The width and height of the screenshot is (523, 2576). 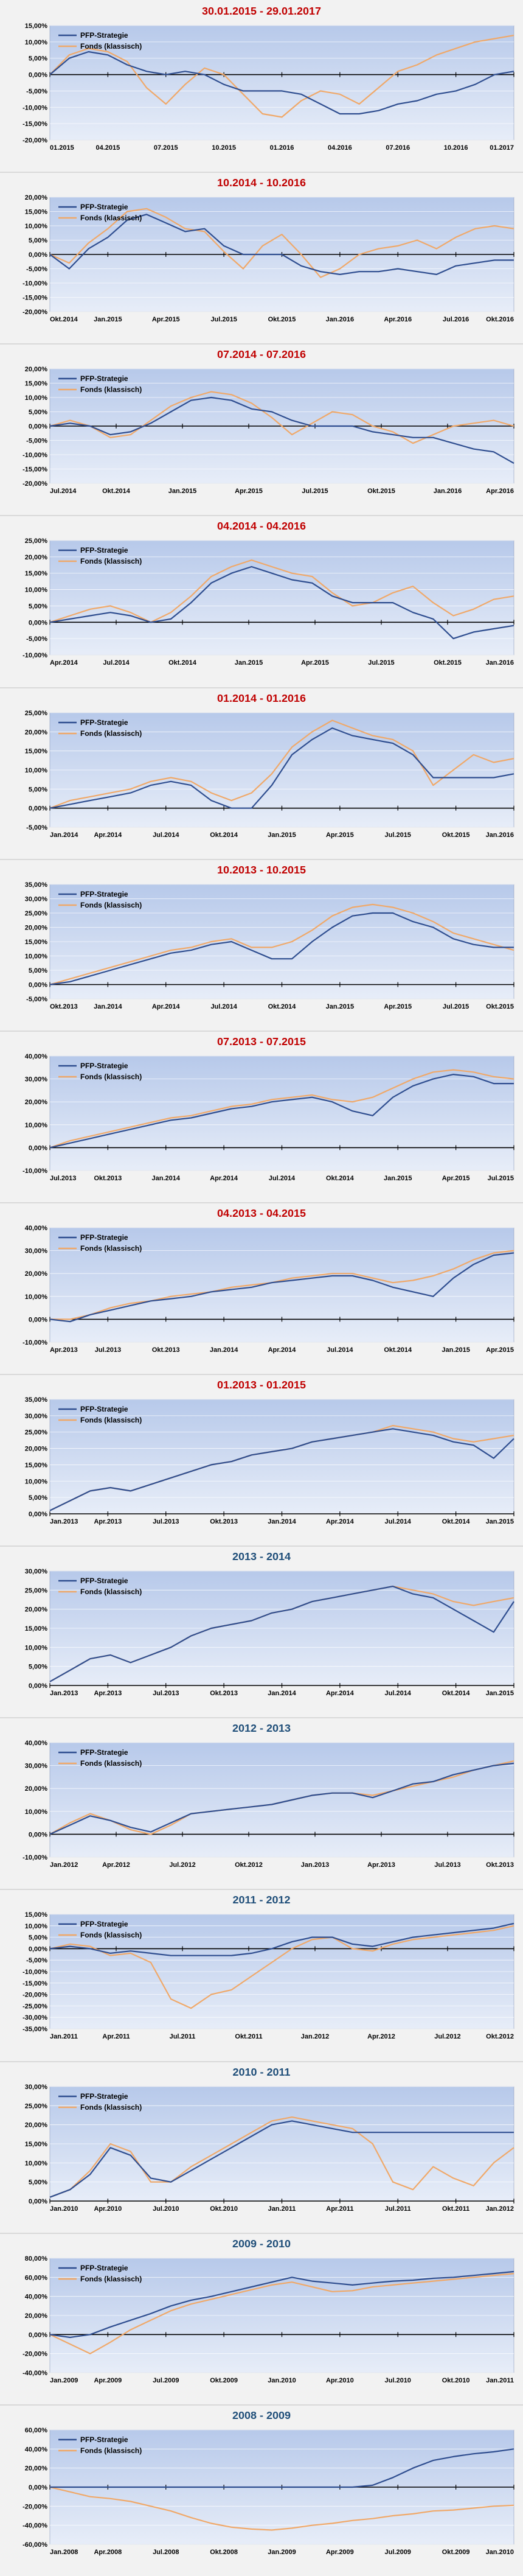 I want to click on x-tick-label: 07.2016, so click(x=398, y=148).